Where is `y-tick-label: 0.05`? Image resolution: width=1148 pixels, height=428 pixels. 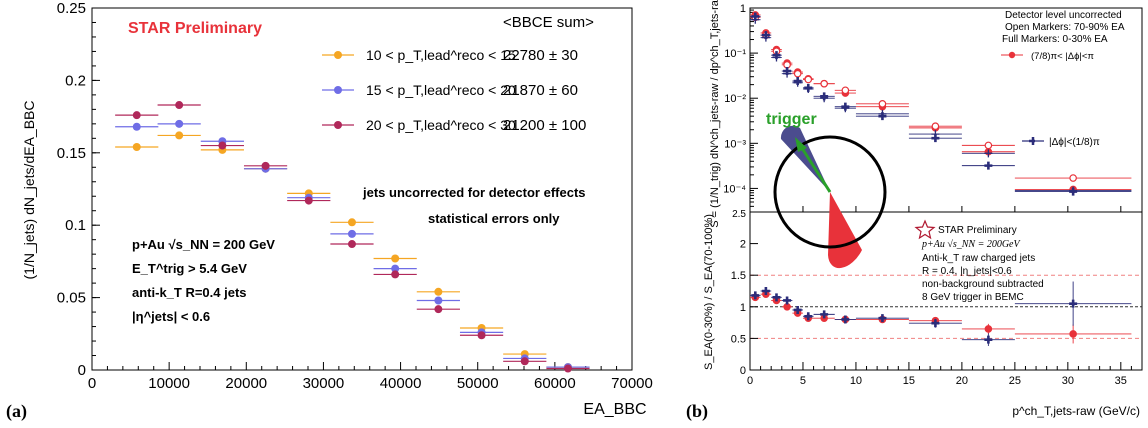 y-tick-label: 0.05 is located at coordinates (71, 298).